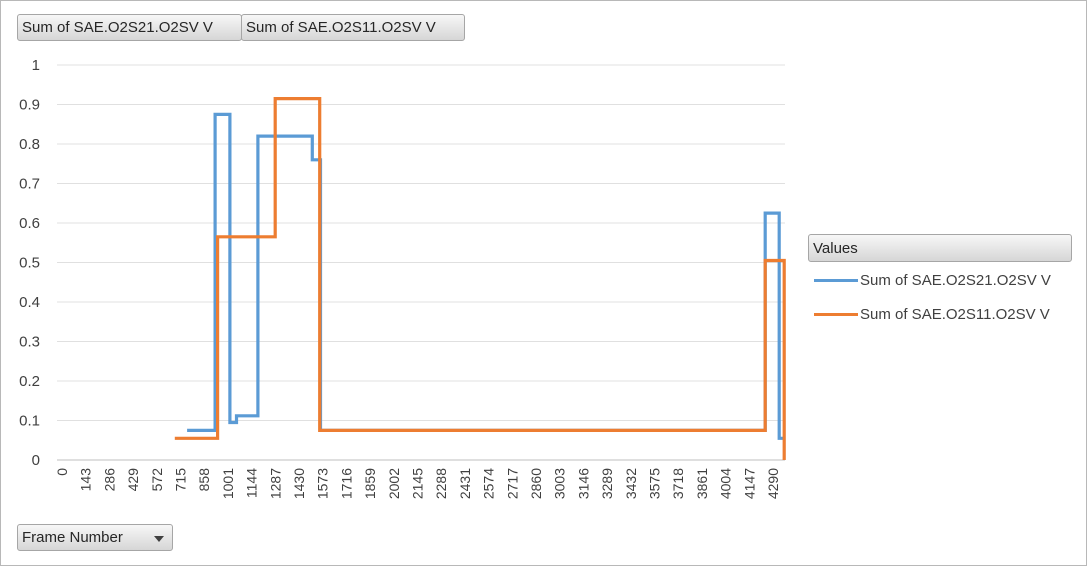 This screenshot has width=1087, height=566. I want to click on x-tick-label: 3718, so click(678, 483).